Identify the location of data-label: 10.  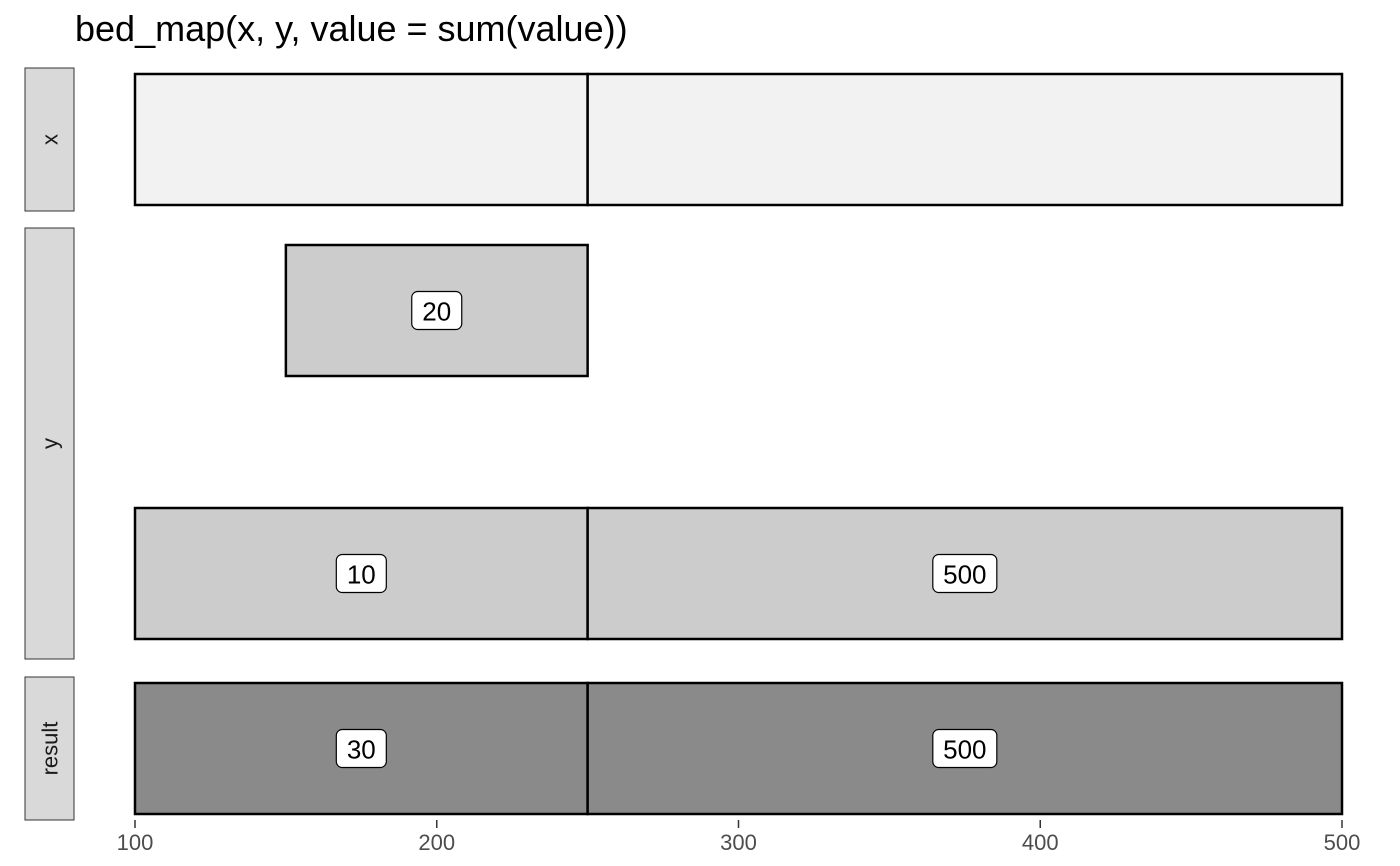
(361, 575).